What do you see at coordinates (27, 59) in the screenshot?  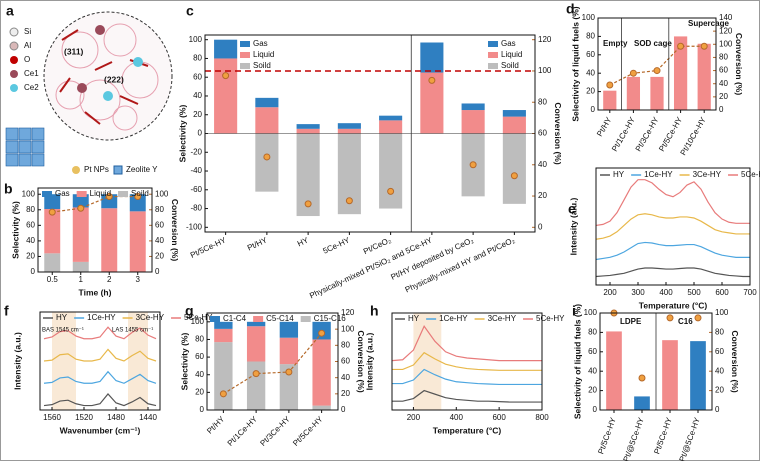 I see `legend-label: O` at bounding box center [27, 59].